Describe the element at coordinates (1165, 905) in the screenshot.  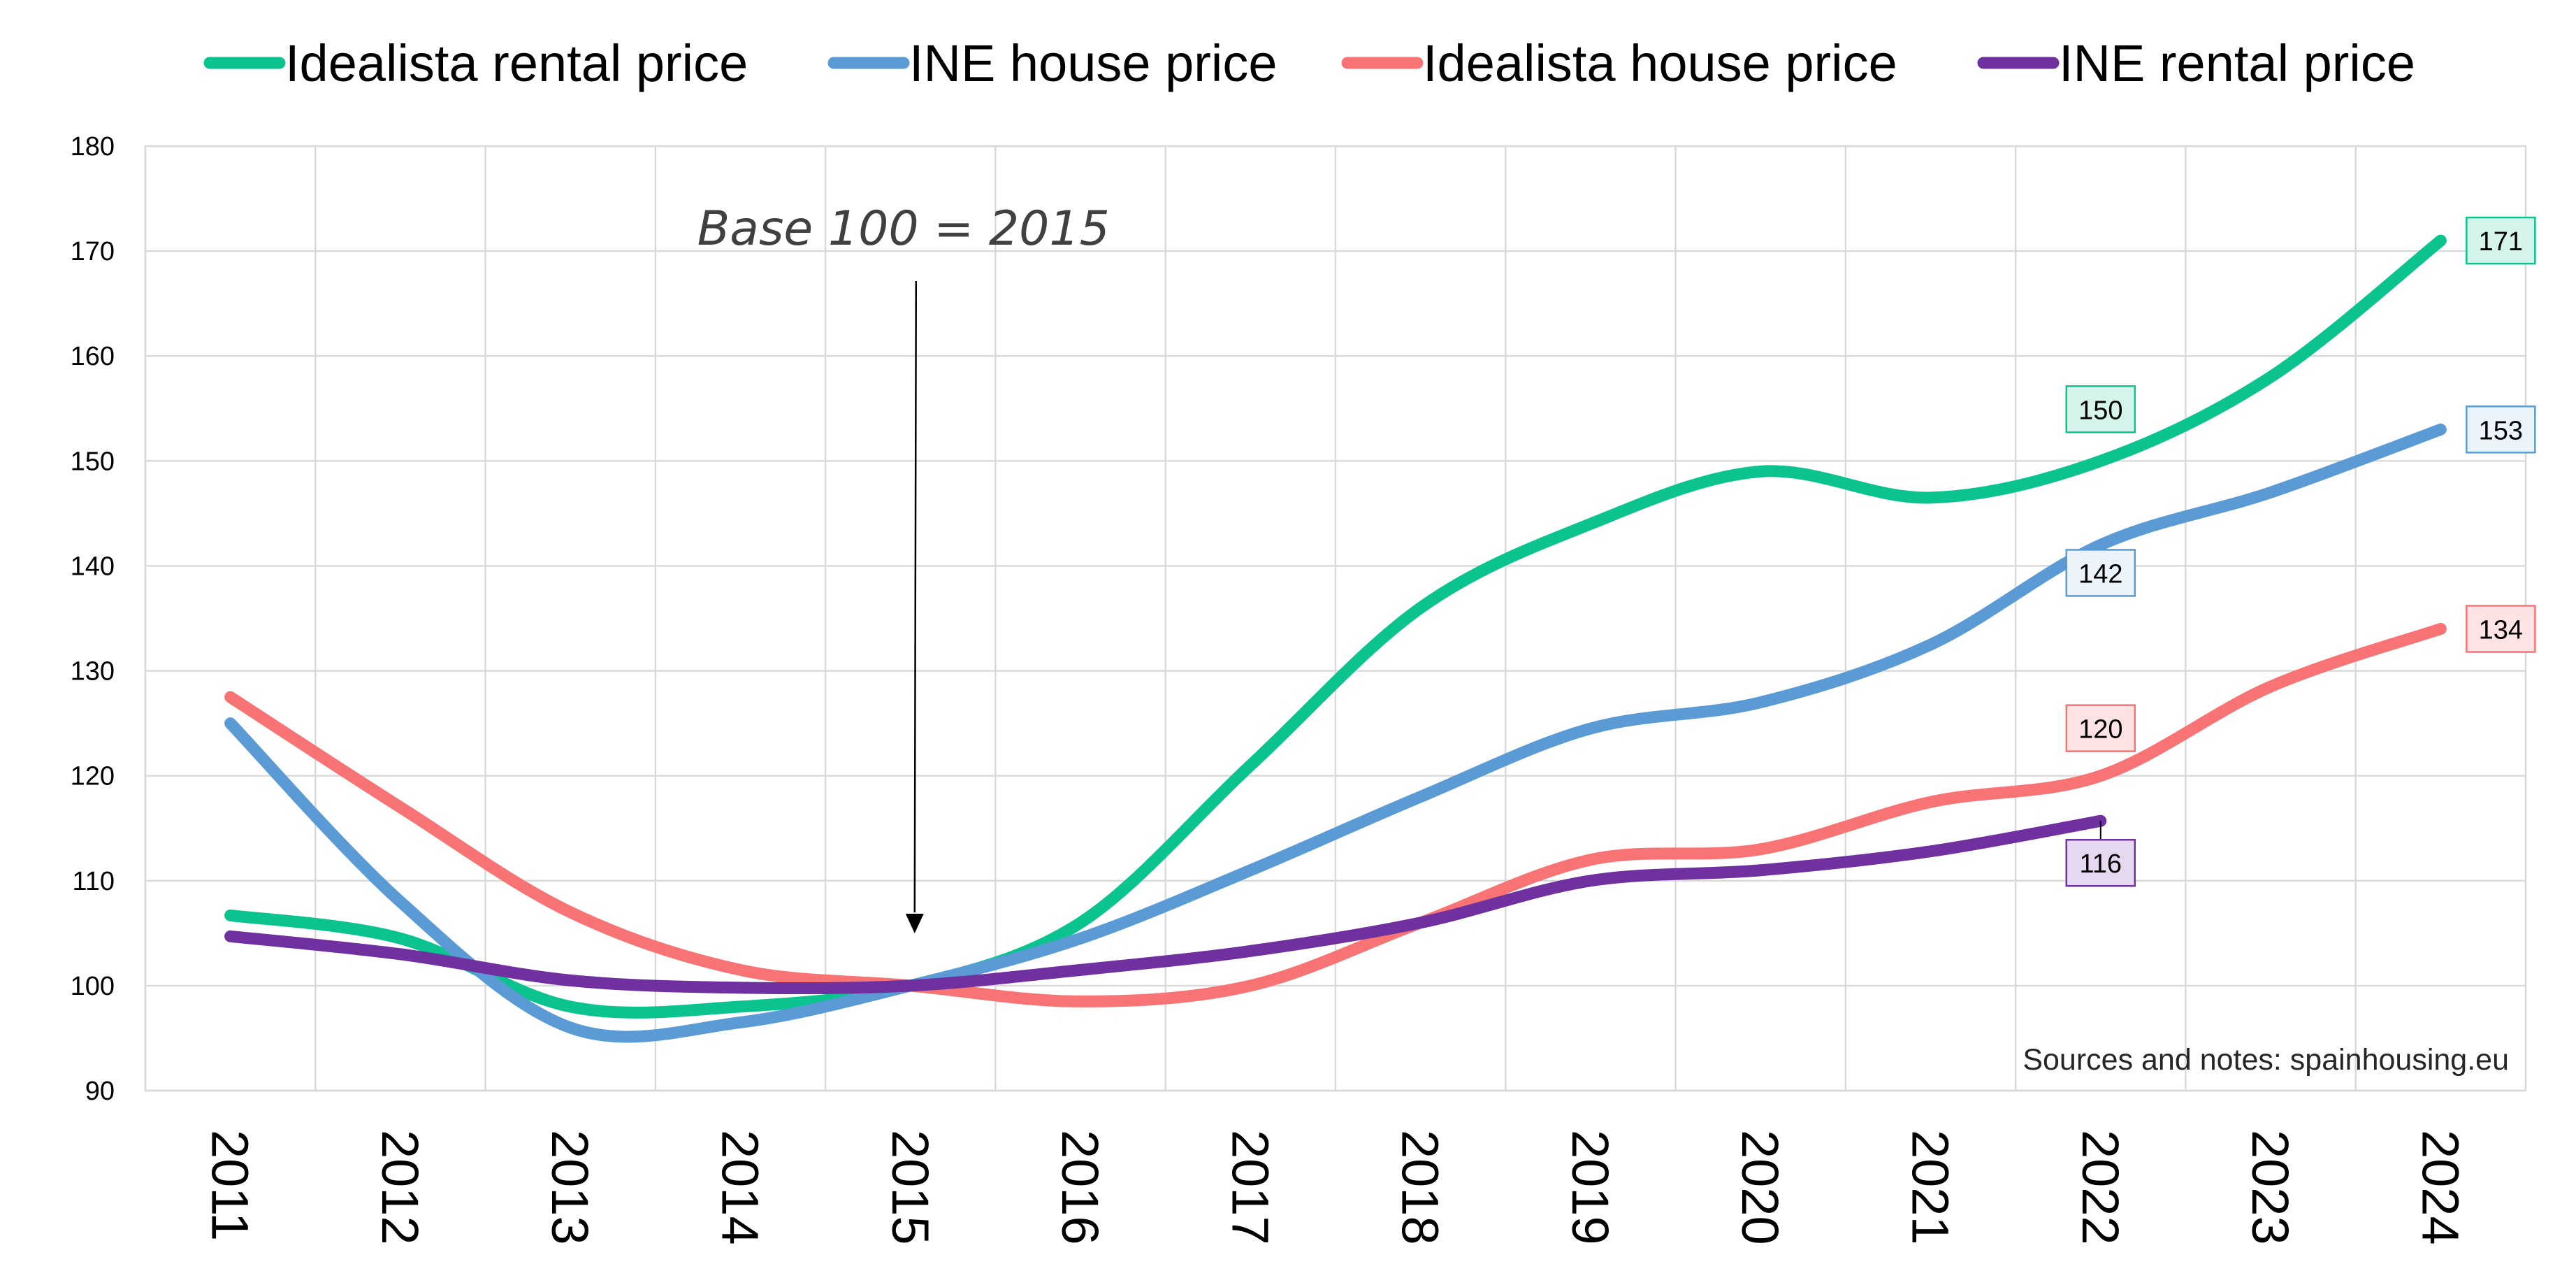
I see `series-line-ine-rental-price` at that location.